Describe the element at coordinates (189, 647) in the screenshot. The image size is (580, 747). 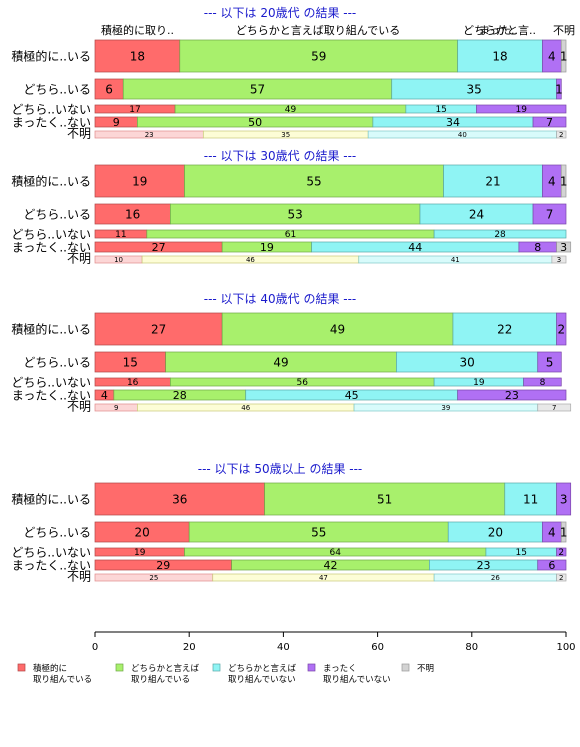
I see `x-tick-label: 20` at that location.